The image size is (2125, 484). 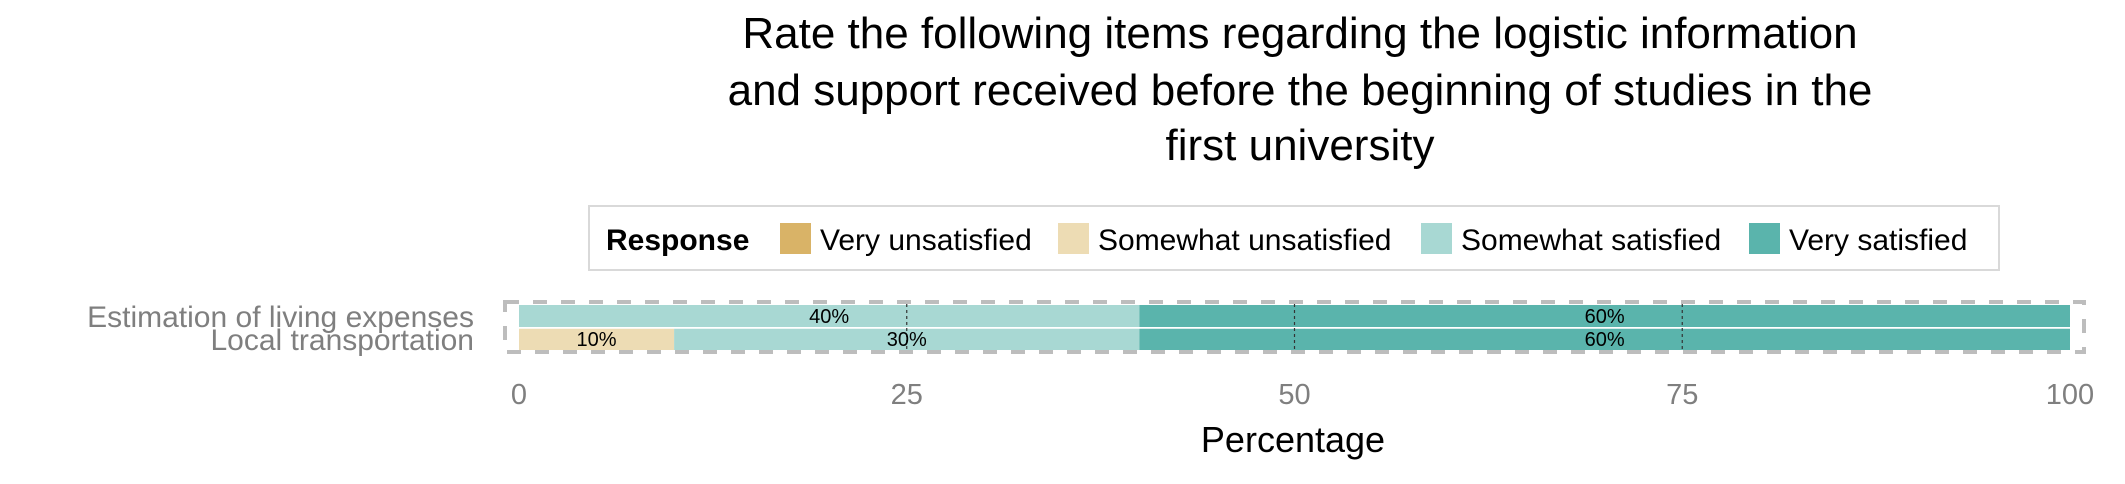 I want to click on data-label: 10%, so click(x=597, y=340).